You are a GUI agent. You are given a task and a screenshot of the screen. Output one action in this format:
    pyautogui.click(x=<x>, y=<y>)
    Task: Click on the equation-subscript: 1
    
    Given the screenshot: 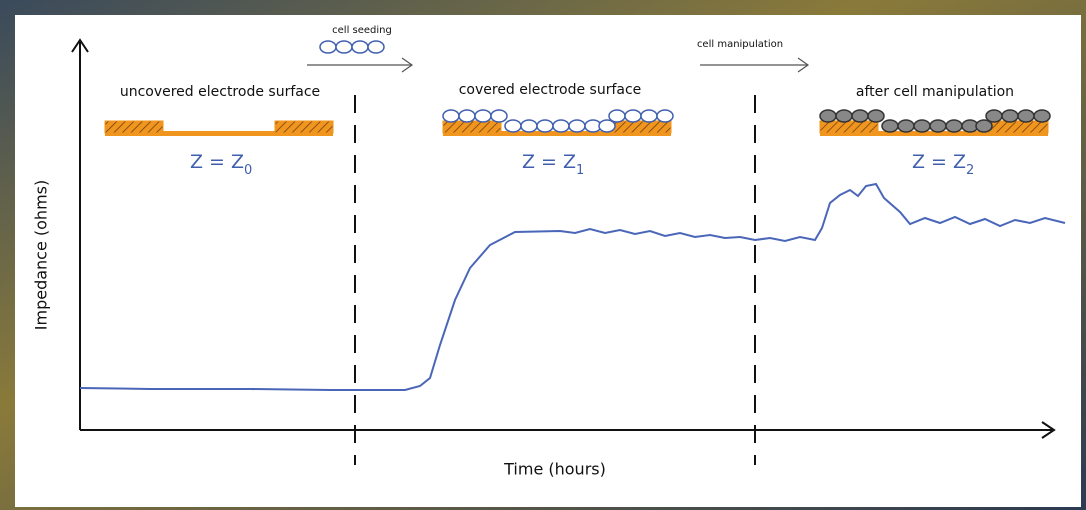 What is the action you would take?
    pyautogui.click(x=580, y=170)
    